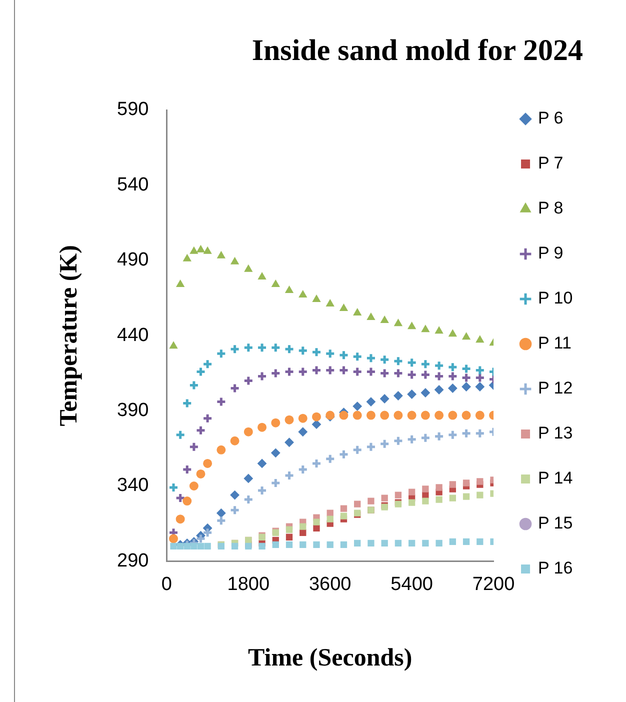  I want to click on legend-label: P 10, so click(555, 298).